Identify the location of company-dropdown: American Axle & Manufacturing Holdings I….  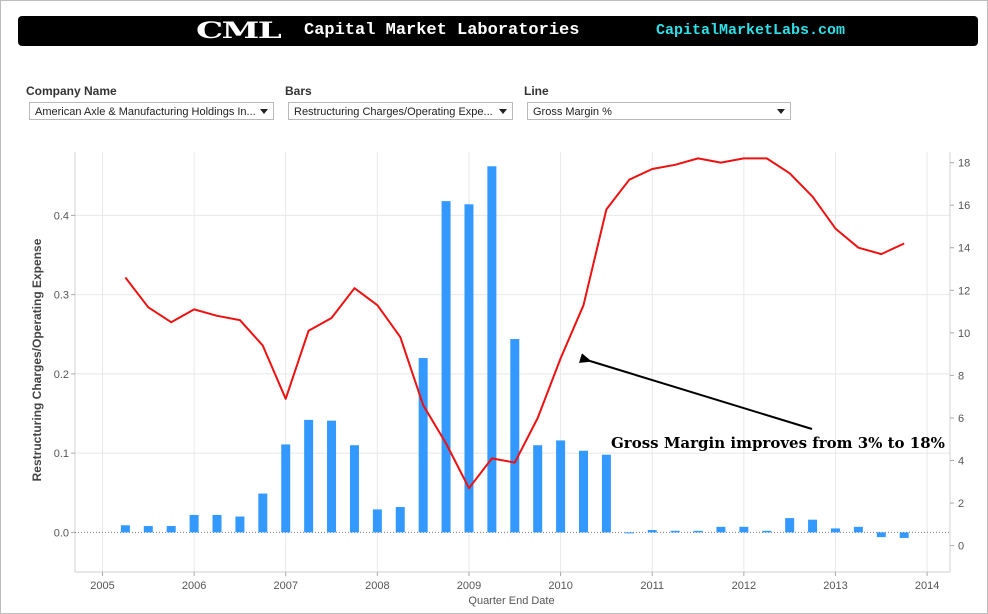
(151, 111).